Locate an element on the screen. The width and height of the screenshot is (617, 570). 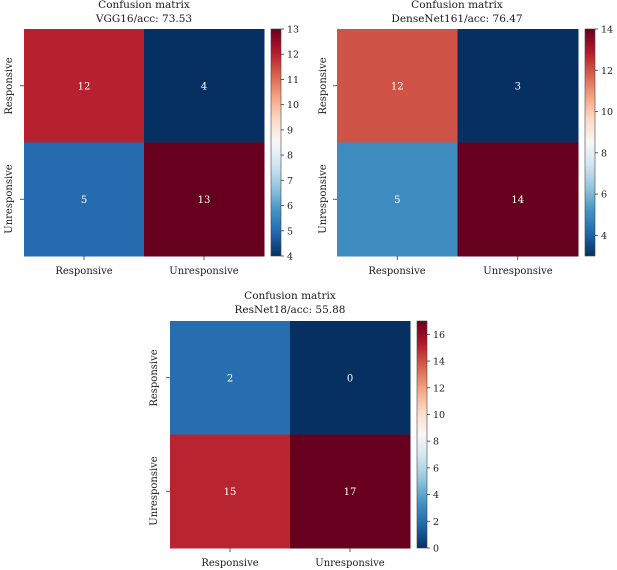
cell-value-label: 17 is located at coordinates (350, 492).